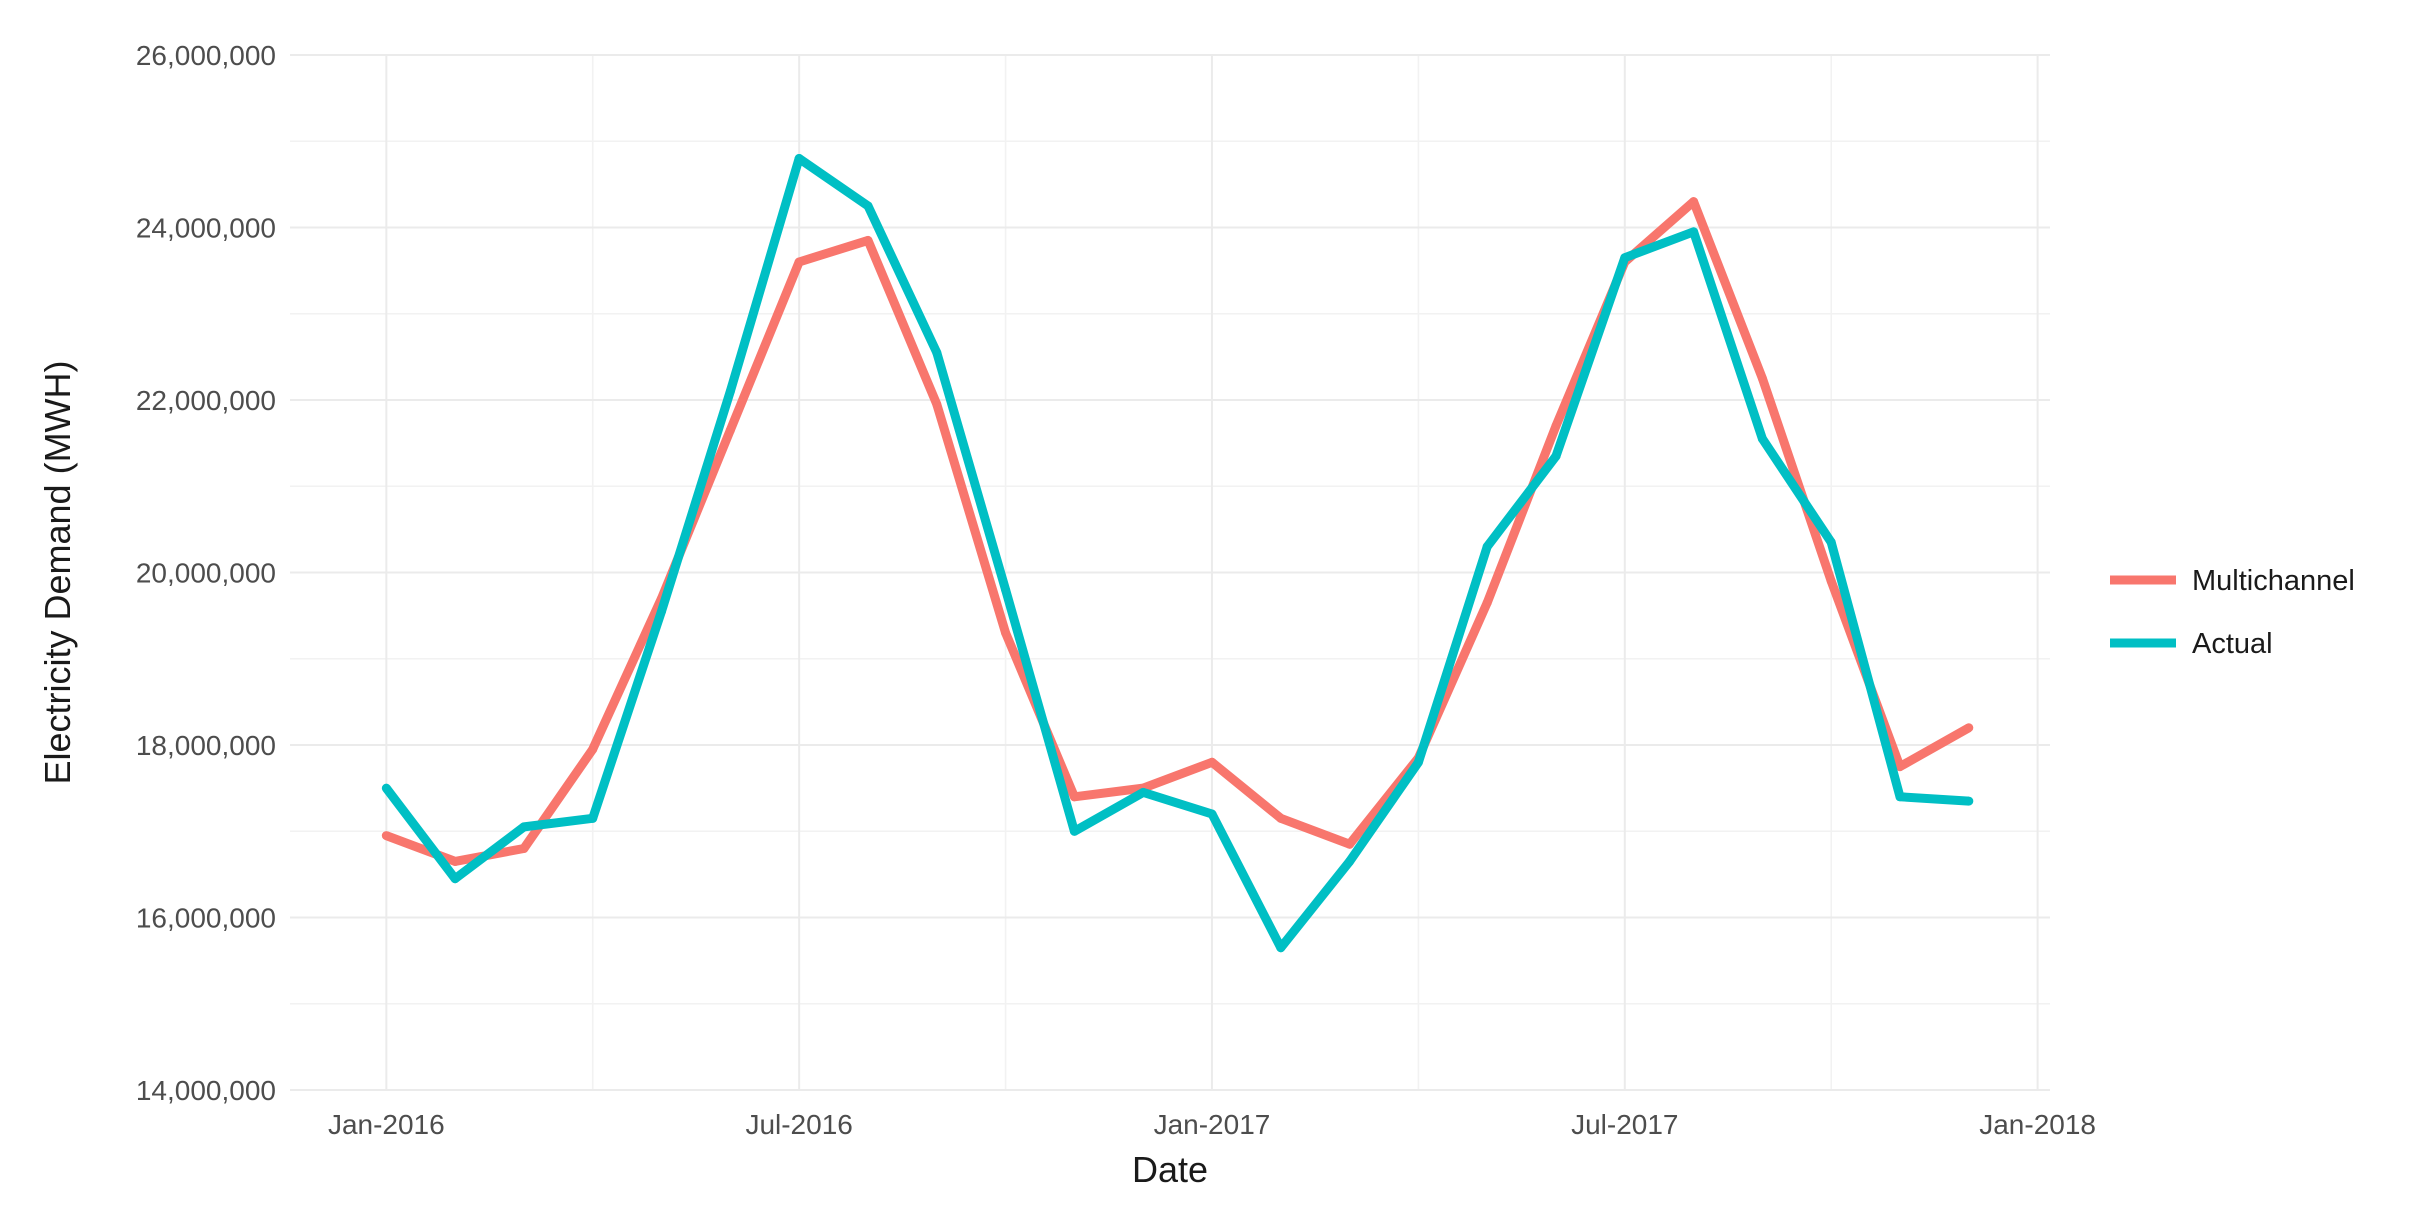  What do you see at coordinates (1624, 1124) in the screenshot?
I see `x-tick-label: Jul-2017` at bounding box center [1624, 1124].